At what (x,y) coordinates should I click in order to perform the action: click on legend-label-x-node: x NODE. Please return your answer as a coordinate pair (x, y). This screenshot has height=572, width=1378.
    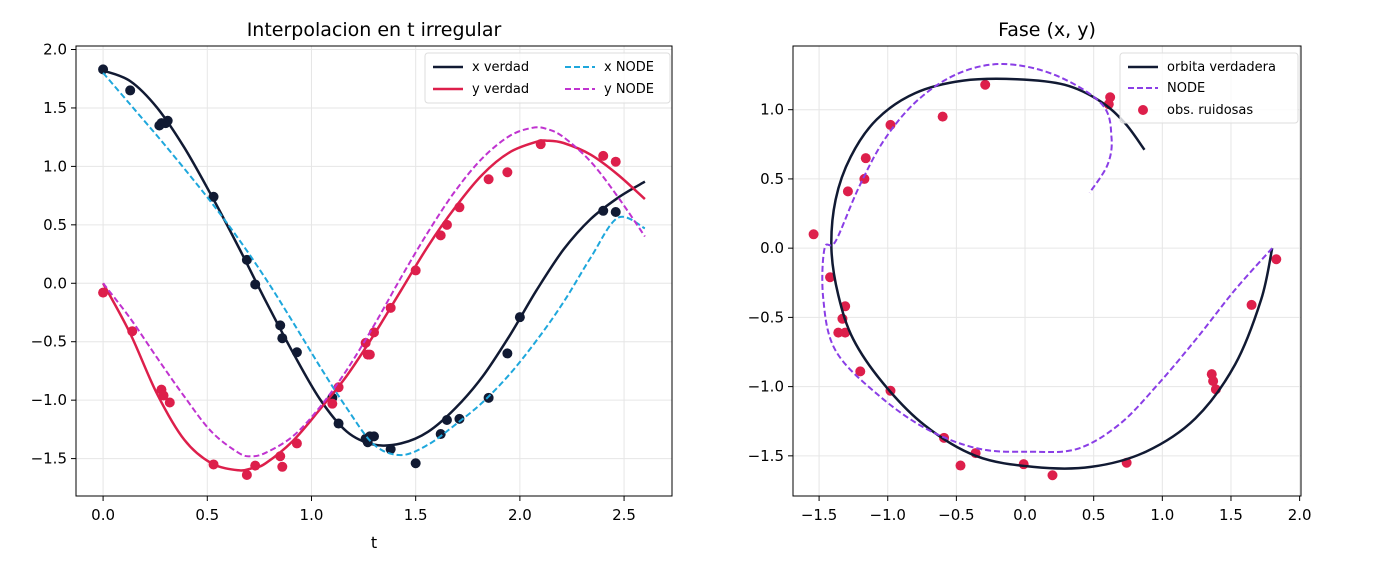
    Looking at the image, I should click on (629, 67).